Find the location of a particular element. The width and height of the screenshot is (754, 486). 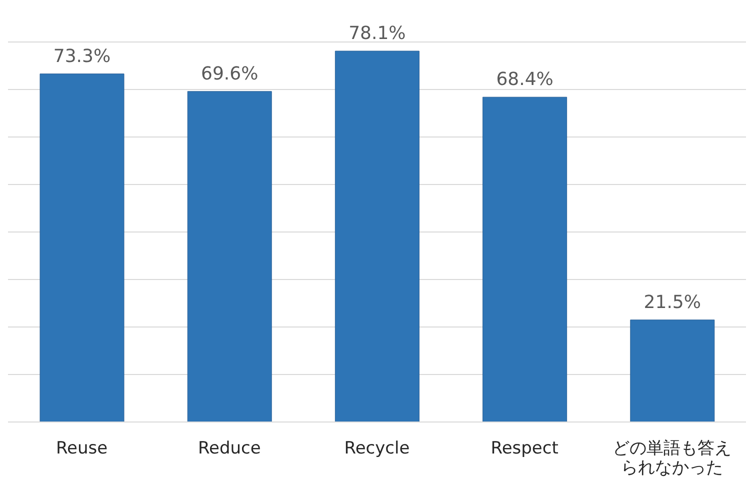

data-label: 68.4% is located at coordinates (525, 79).